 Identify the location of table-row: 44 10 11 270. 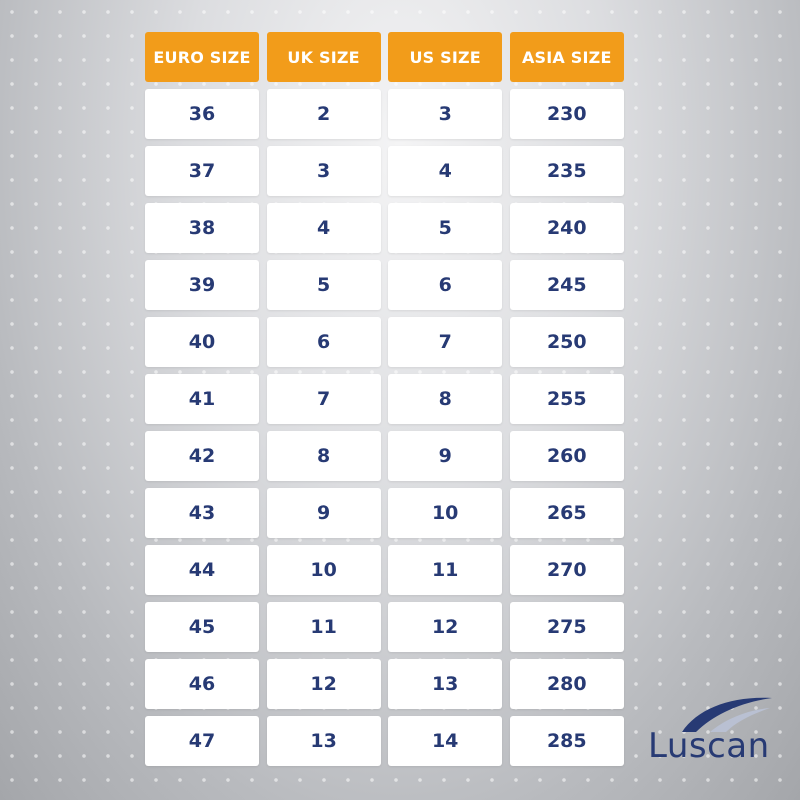
(384, 570).